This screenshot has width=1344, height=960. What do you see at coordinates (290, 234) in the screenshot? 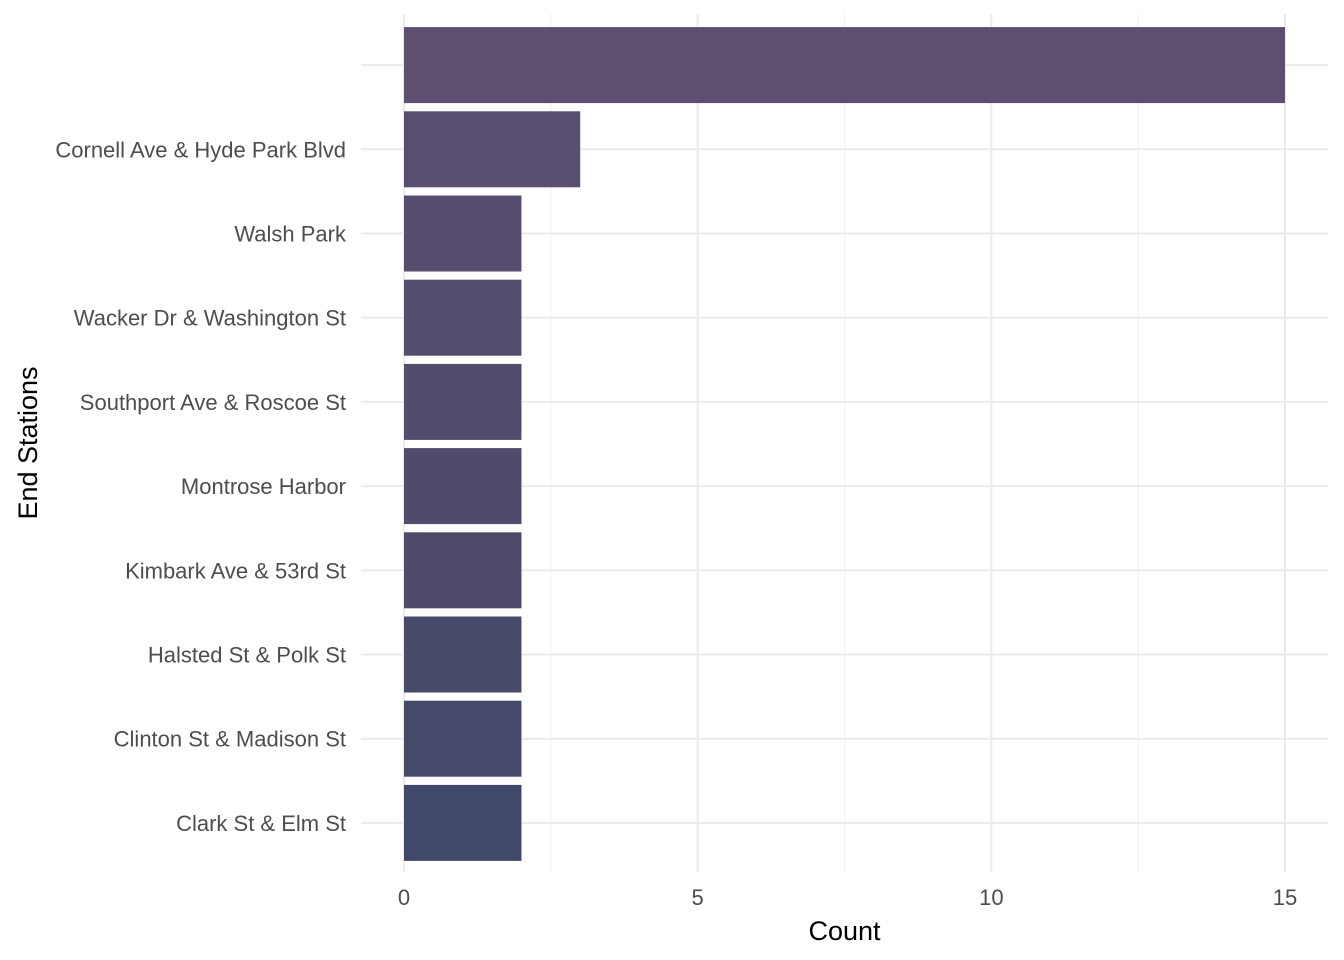
I see `y-tick-label: Walsh Park` at bounding box center [290, 234].